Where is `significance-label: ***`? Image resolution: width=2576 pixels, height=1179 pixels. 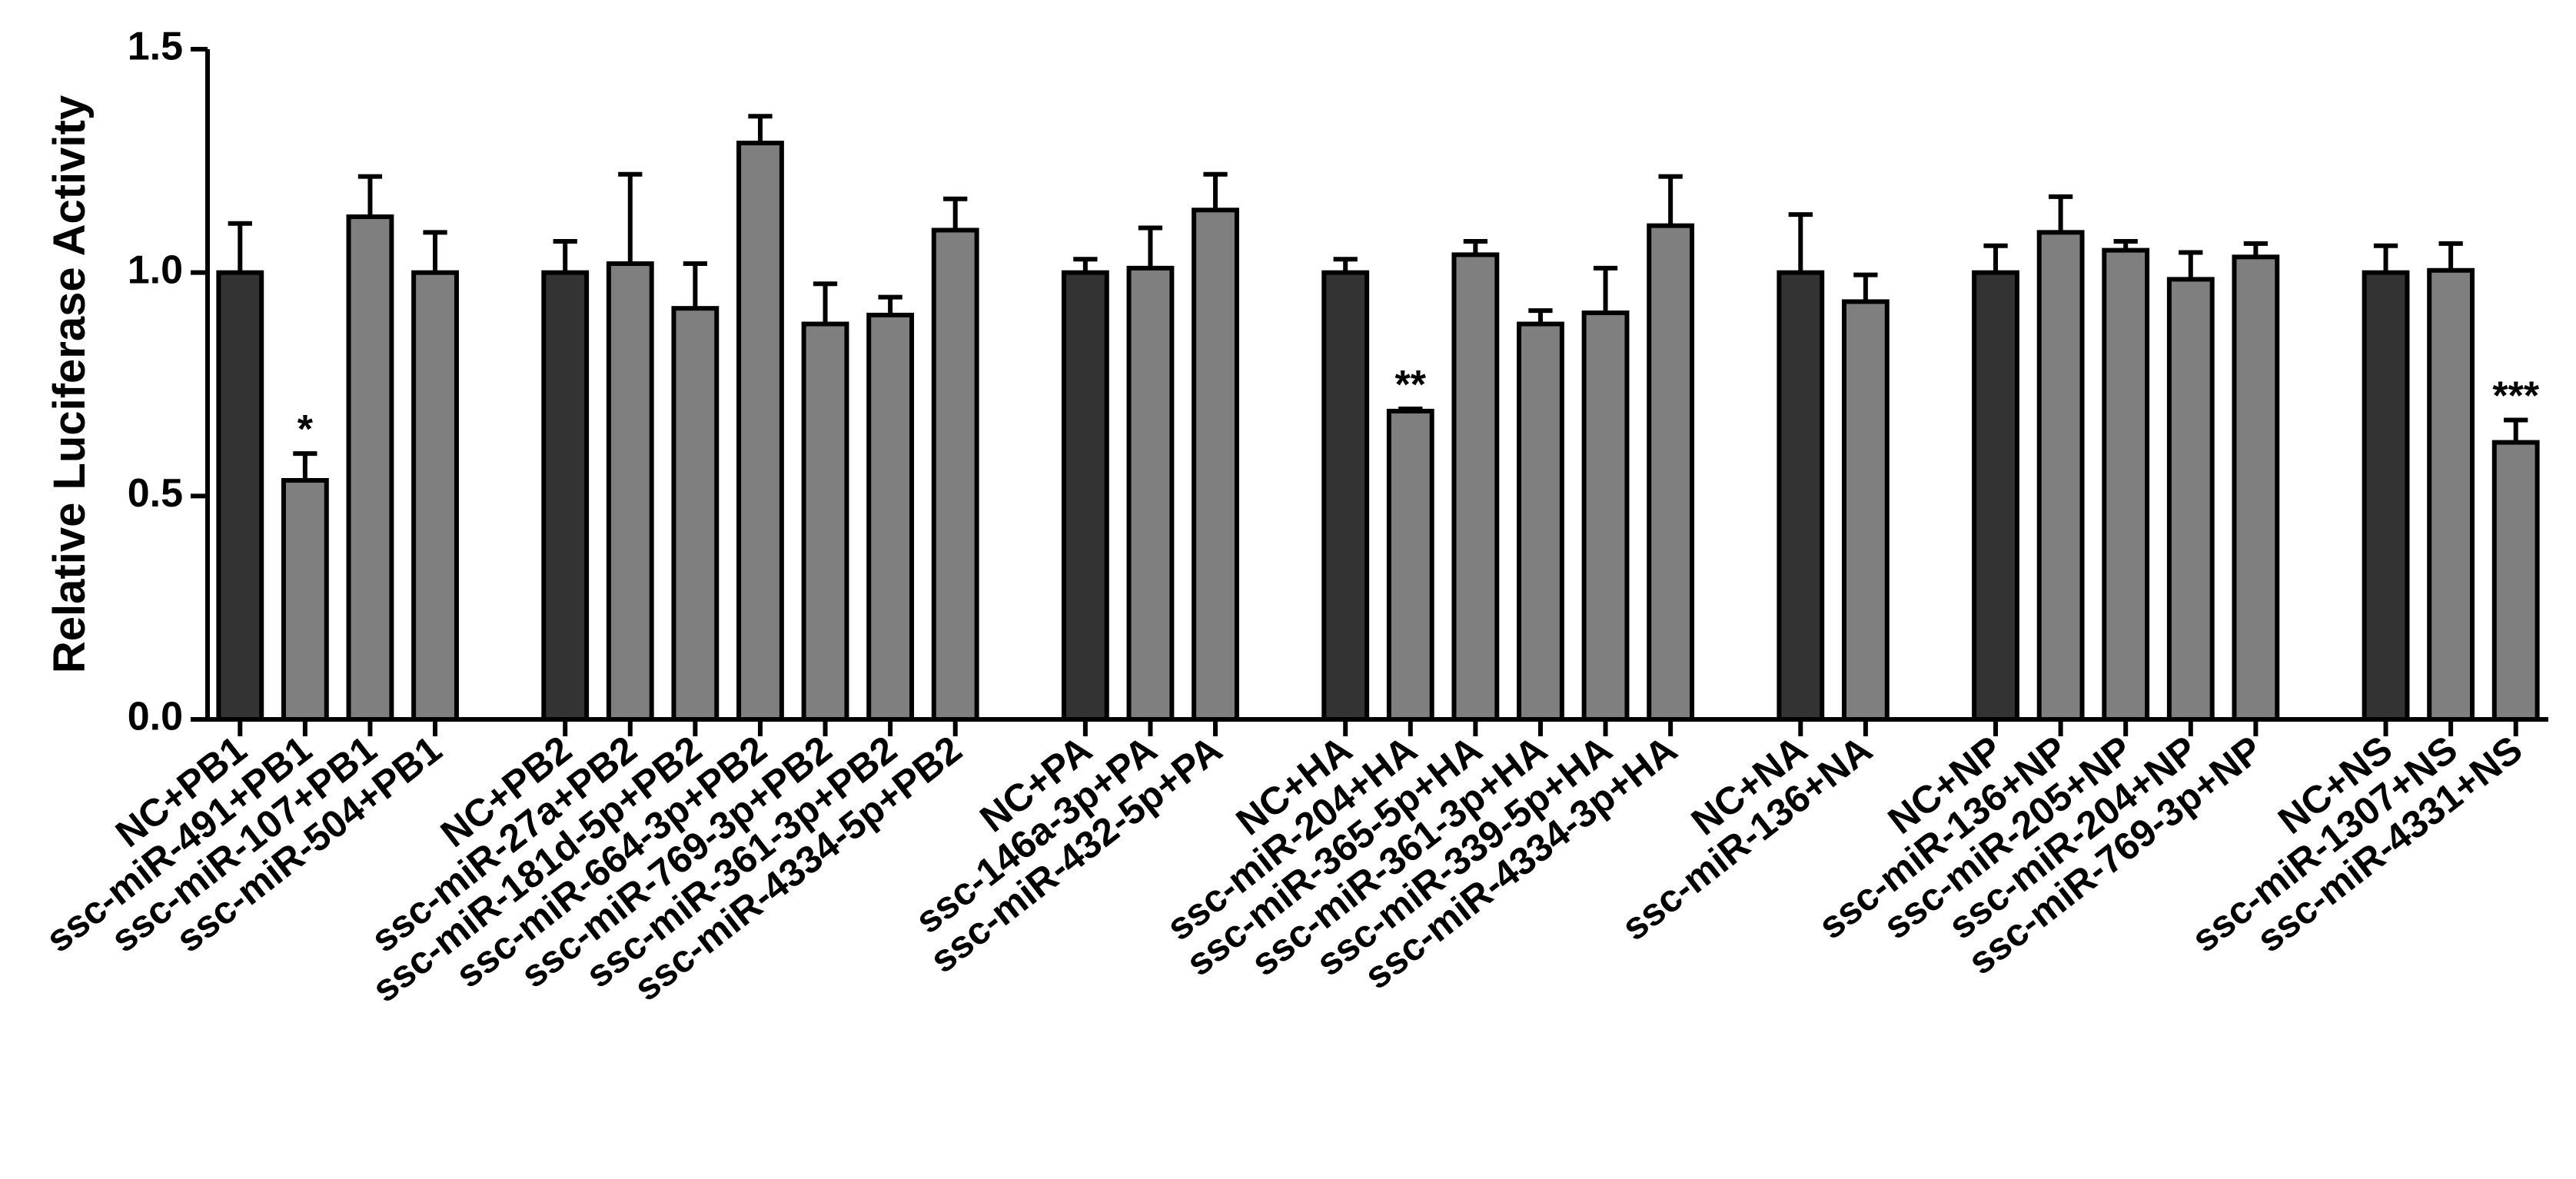
significance-label: *** is located at coordinates (2515, 396).